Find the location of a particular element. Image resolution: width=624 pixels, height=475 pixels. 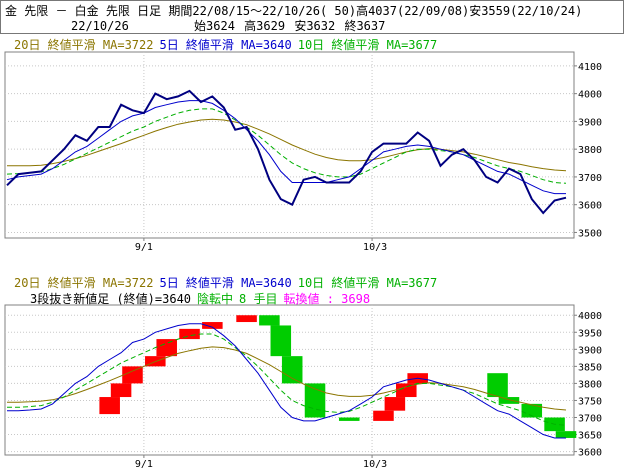

legend-ma5: 5日 終値平滑 MA=3640 is located at coordinates (225, 45).